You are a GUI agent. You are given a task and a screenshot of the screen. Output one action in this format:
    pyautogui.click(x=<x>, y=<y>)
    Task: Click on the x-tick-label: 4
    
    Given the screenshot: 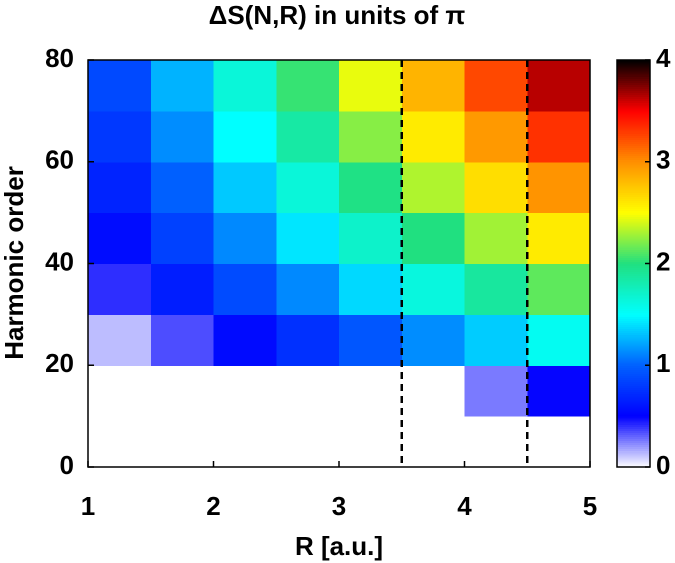 What is the action you would take?
    pyautogui.click(x=464, y=506)
    